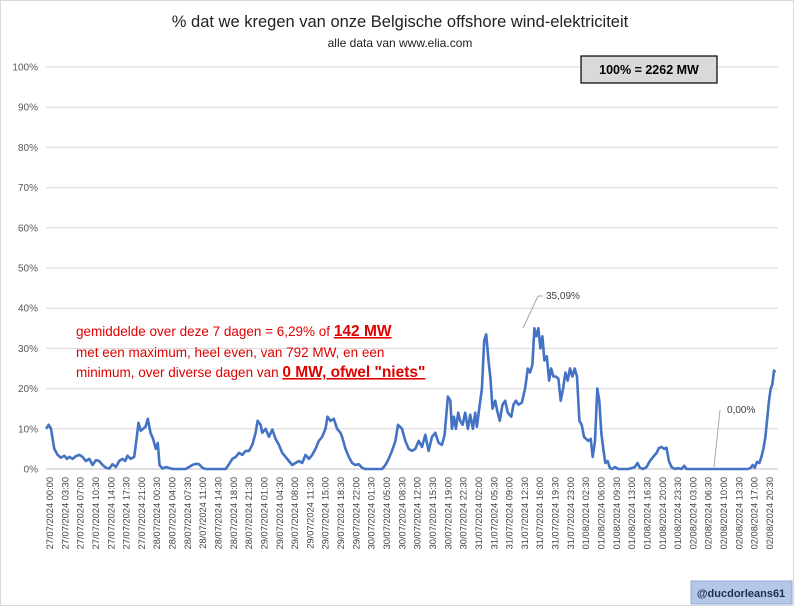 This screenshot has width=794, height=606. I want to click on x-tick-label: 31/07/2024 19:30, so click(556, 513).